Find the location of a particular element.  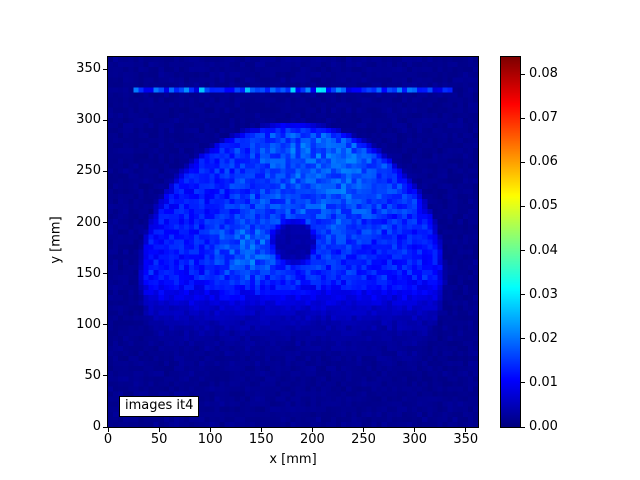

colorbar-tick-label: 0.07 is located at coordinates (543, 118).